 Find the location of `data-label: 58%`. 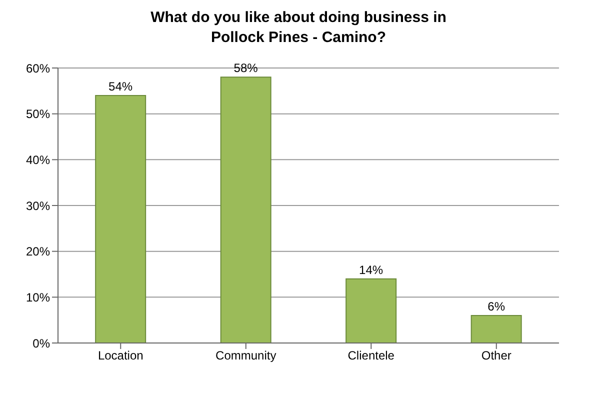

data-label: 58% is located at coordinates (246, 68).